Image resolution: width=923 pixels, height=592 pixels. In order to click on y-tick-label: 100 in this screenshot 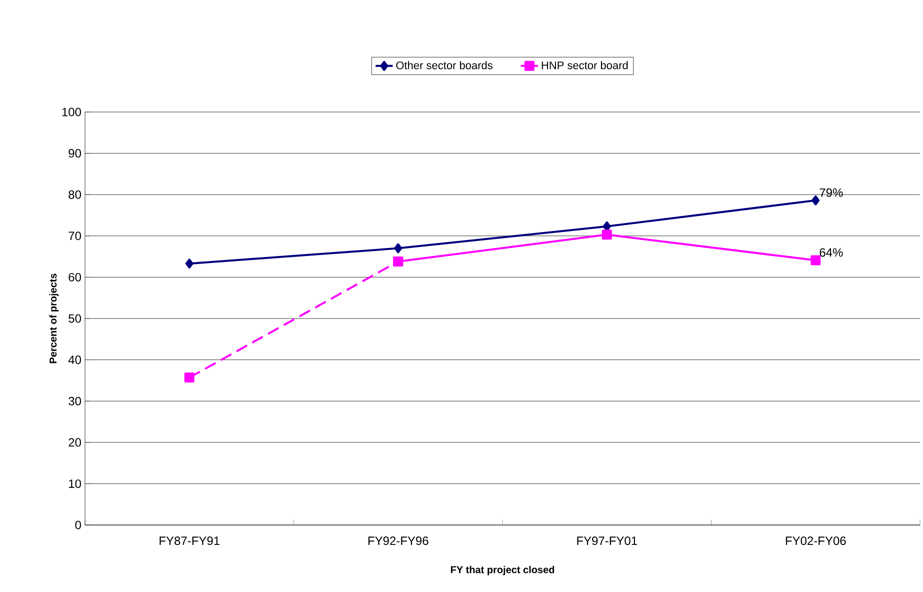, I will do `click(71, 112)`.